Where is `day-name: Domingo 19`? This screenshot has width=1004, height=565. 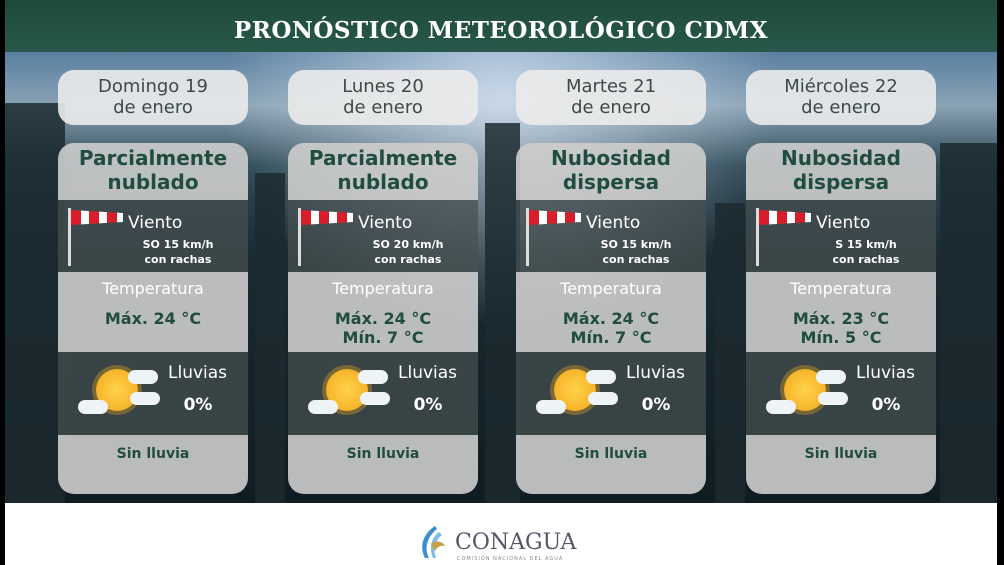 day-name: Domingo 19 is located at coordinates (153, 86).